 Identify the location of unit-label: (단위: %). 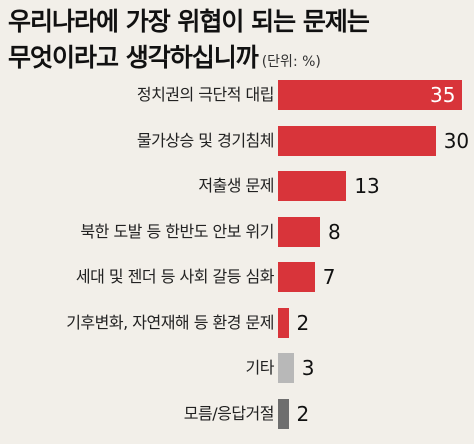
(291, 62).